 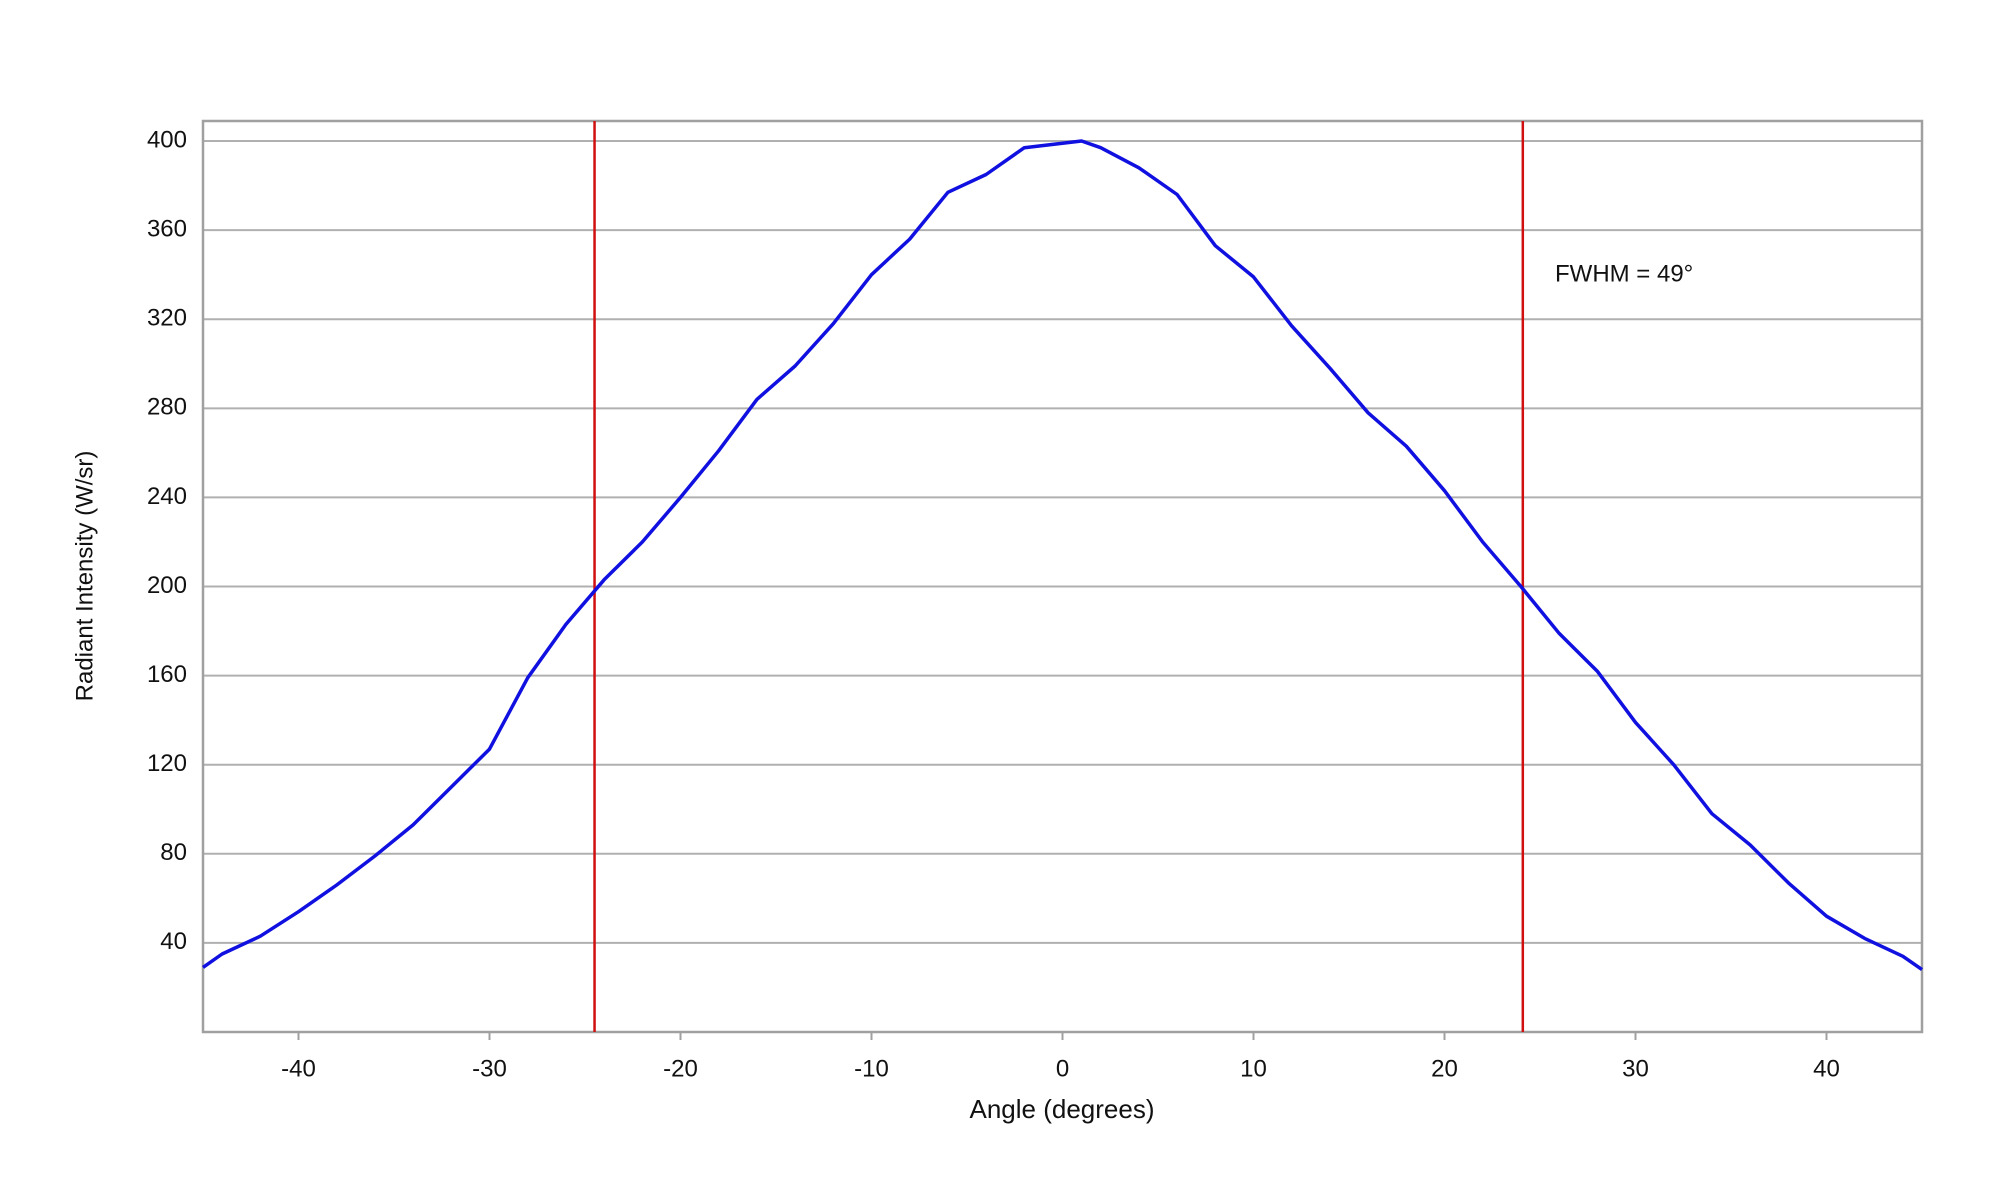 What do you see at coordinates (1062, 1068) in the screenshot?
I see `x-tick-label: 0` at bounding box center [1062, 1068].